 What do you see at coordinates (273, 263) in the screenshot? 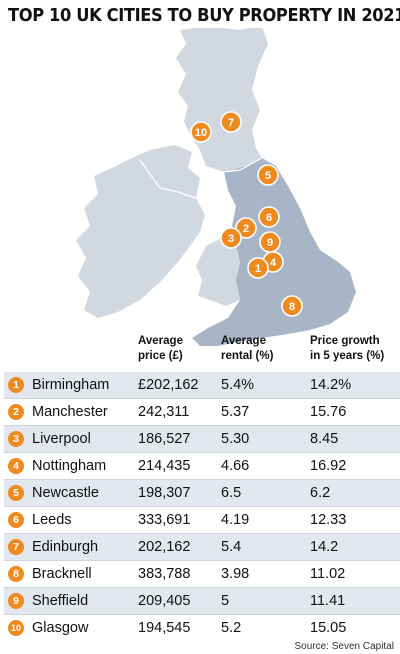
I see `svg-text: 4` at bounding box center [273, 263].